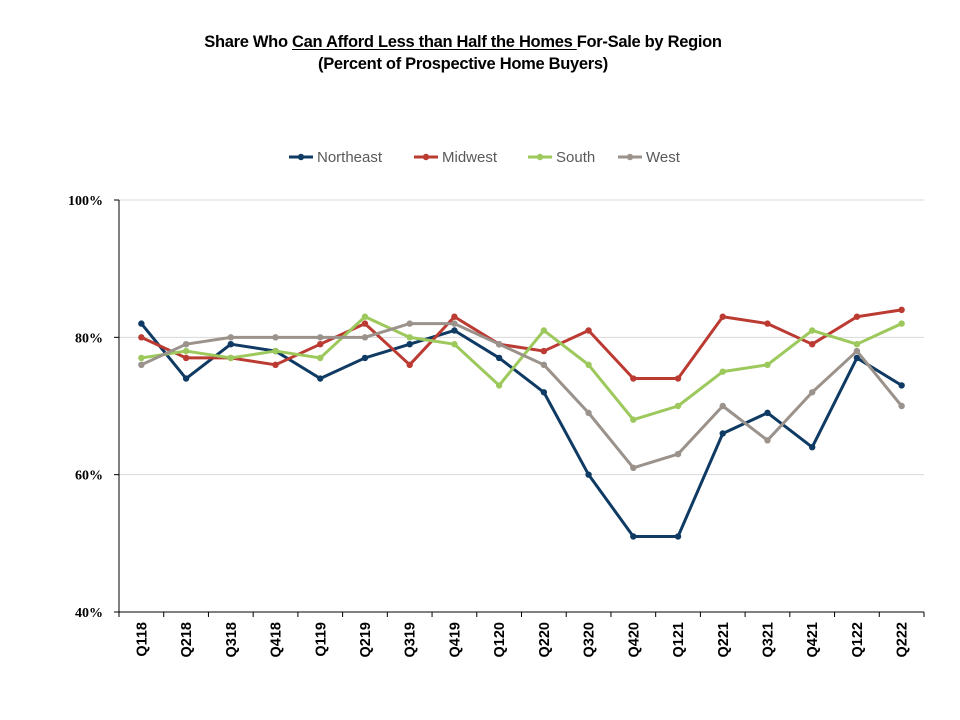 The image size is (960, 720). I want to click on chart-subtitle: (Percent of Prospective Home Buyers), so click(463, 64).